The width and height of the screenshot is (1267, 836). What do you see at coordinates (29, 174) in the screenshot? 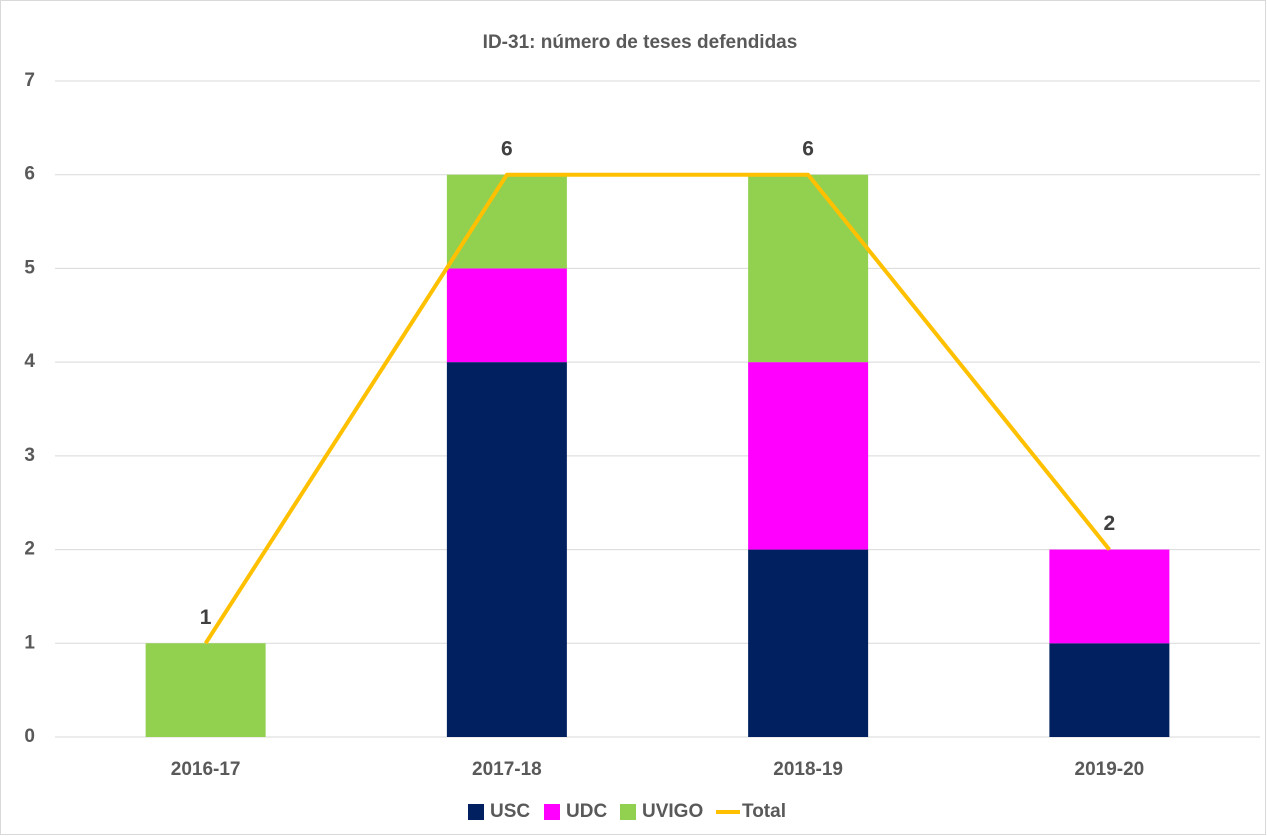
I see `y-tick-label: 6` at bounding box center [29, 174].